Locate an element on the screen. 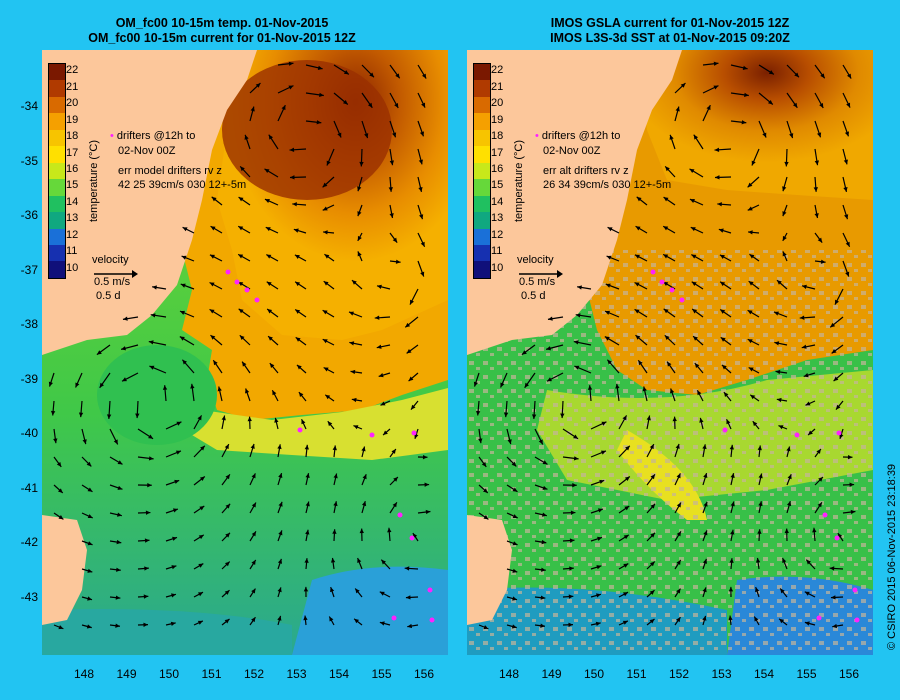 The image size is (900, 700). latitude-tick-label: -36 is located at coordinates (29, 215).